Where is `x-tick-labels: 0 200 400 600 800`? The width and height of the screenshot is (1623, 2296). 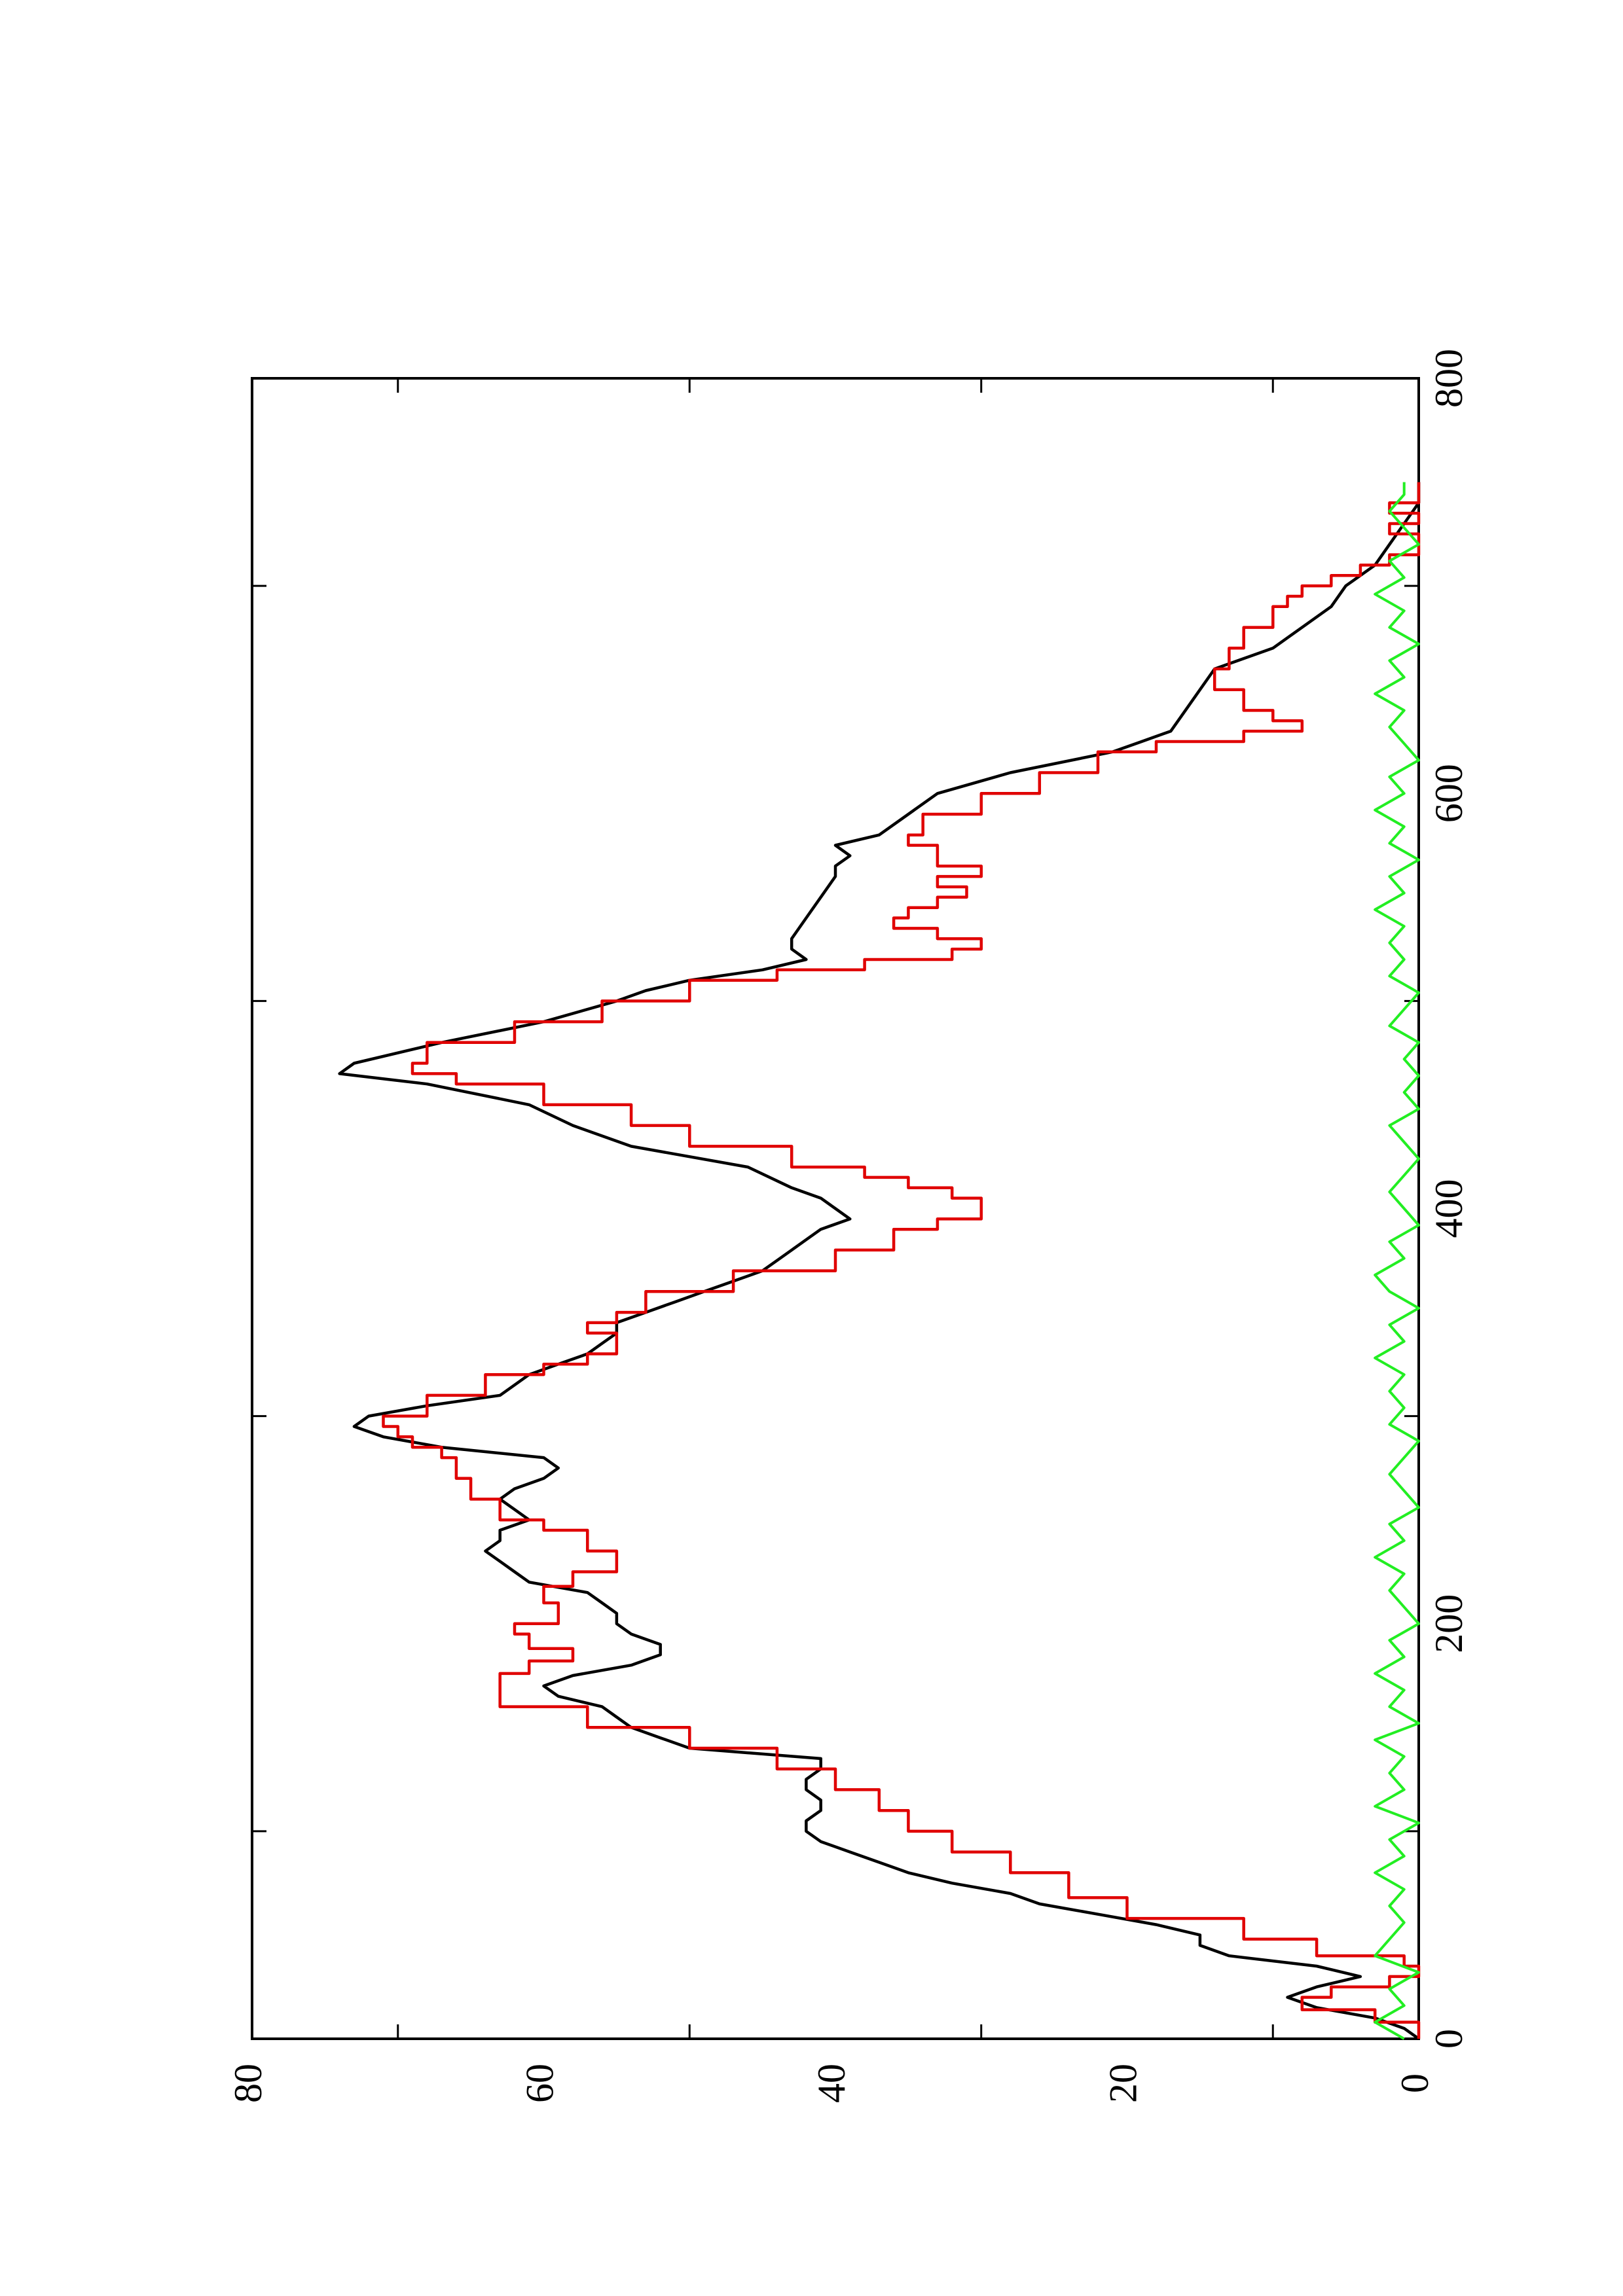
x-tick-labels: 0 200 400 600 800 is located at coordinates (1448, 1199).